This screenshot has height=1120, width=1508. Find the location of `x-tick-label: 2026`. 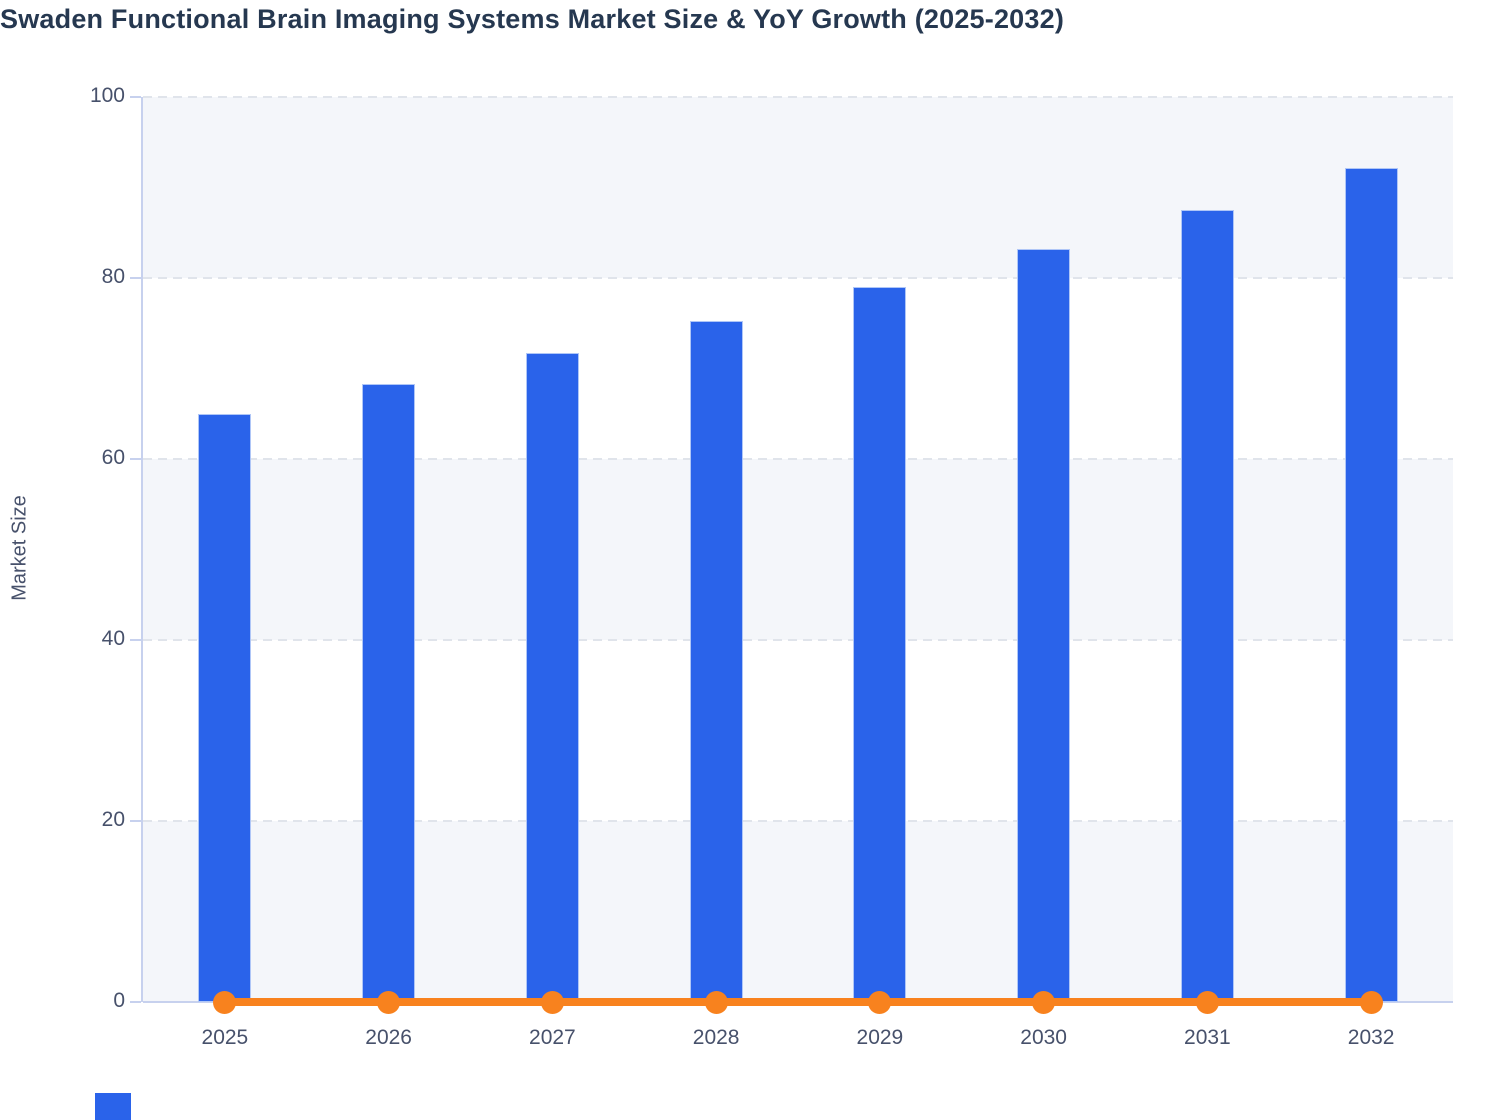

x-tick-label: 2026 is located at coordinates (388, 1037).